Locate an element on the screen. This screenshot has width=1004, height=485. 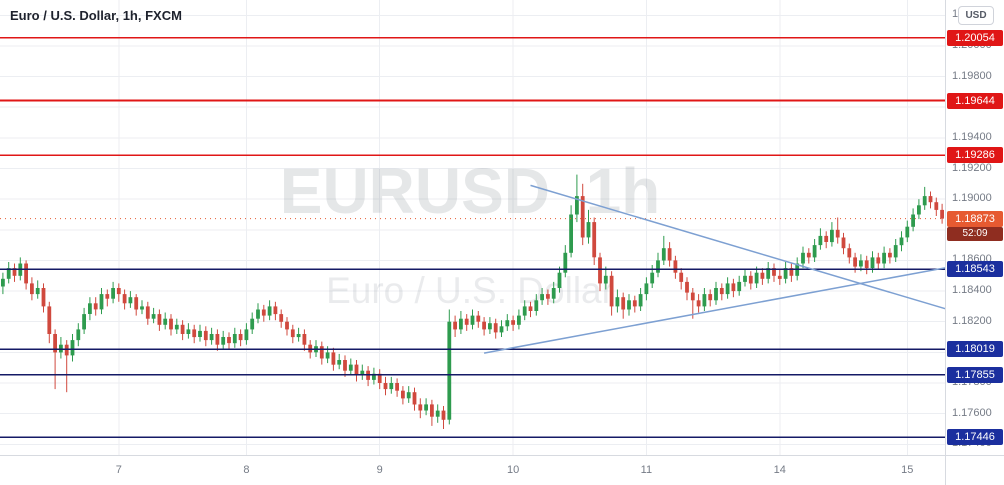
axis-corner is located at coordinates (974, 470).